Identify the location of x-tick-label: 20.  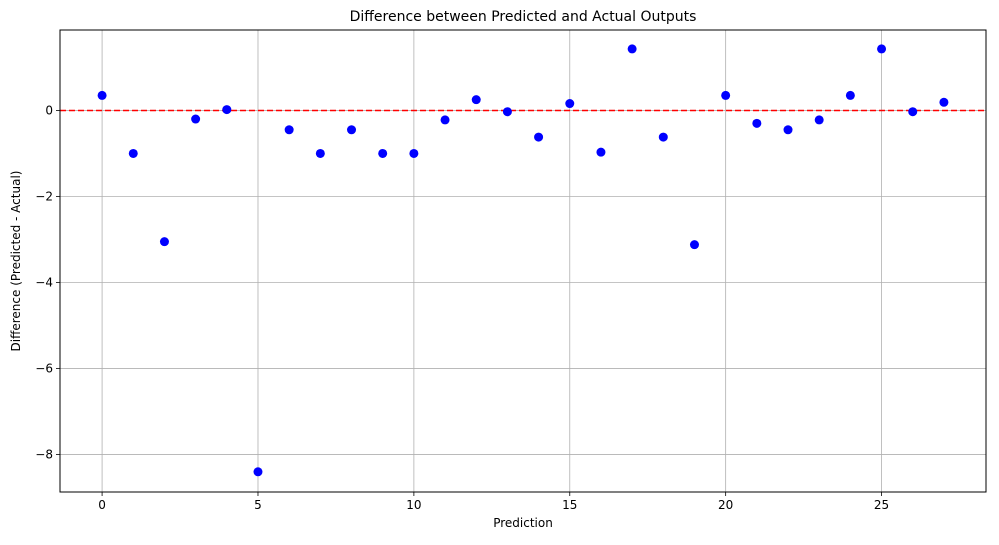
(725, 505).